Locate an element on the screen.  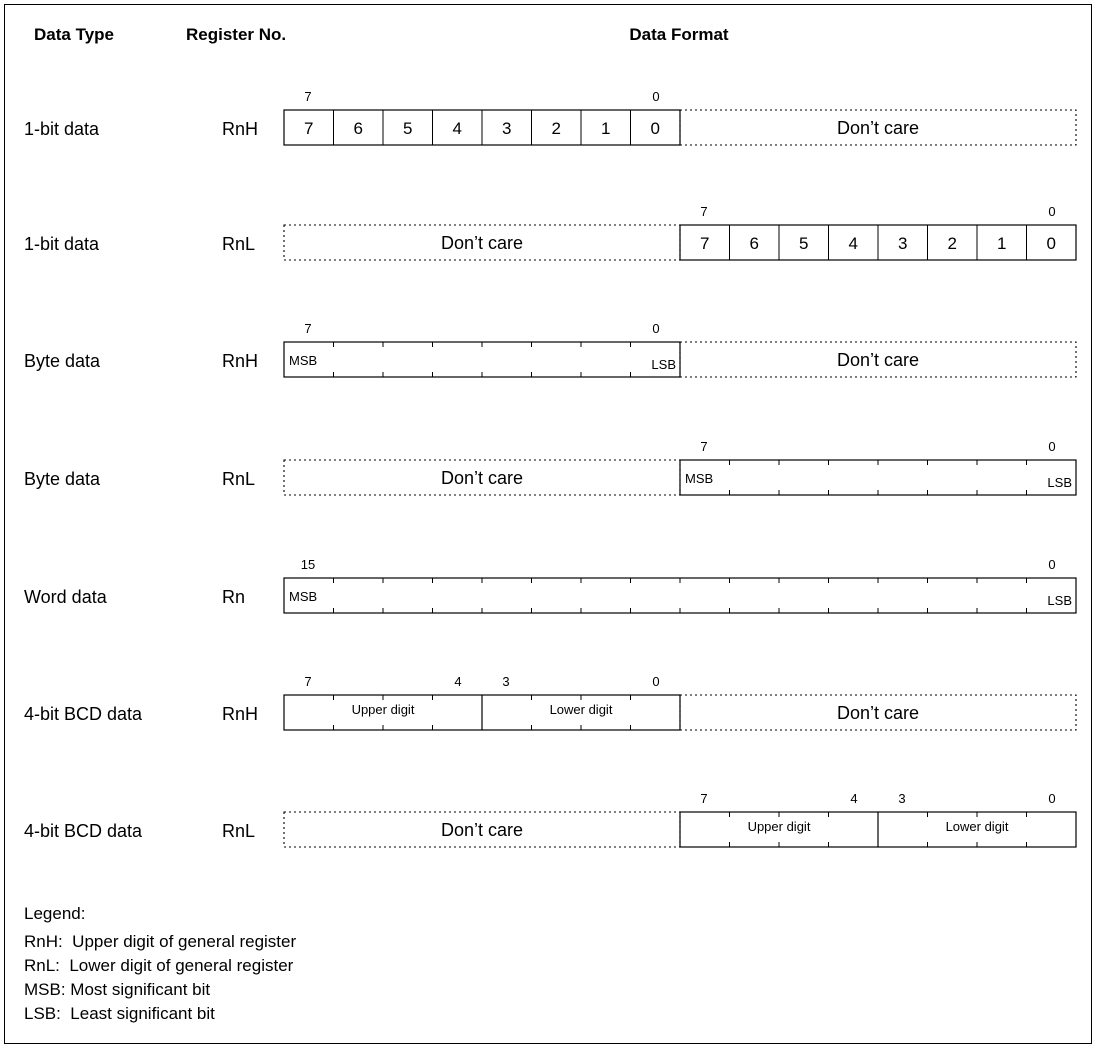
header-data-format: Data Format is located at coordinates (679, 34).